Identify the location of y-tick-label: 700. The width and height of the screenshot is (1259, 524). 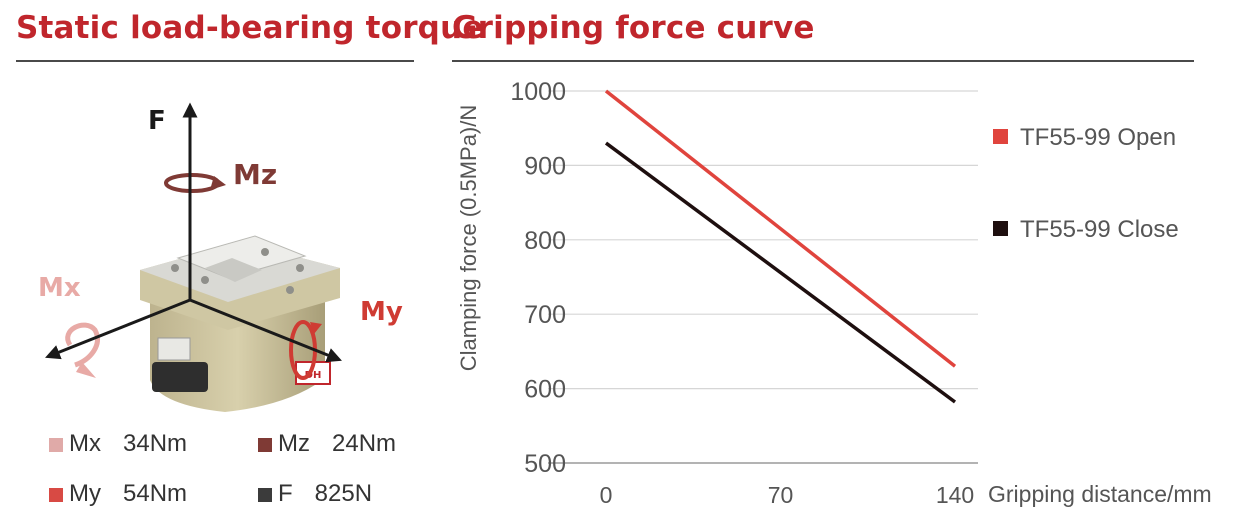
(545, 315).